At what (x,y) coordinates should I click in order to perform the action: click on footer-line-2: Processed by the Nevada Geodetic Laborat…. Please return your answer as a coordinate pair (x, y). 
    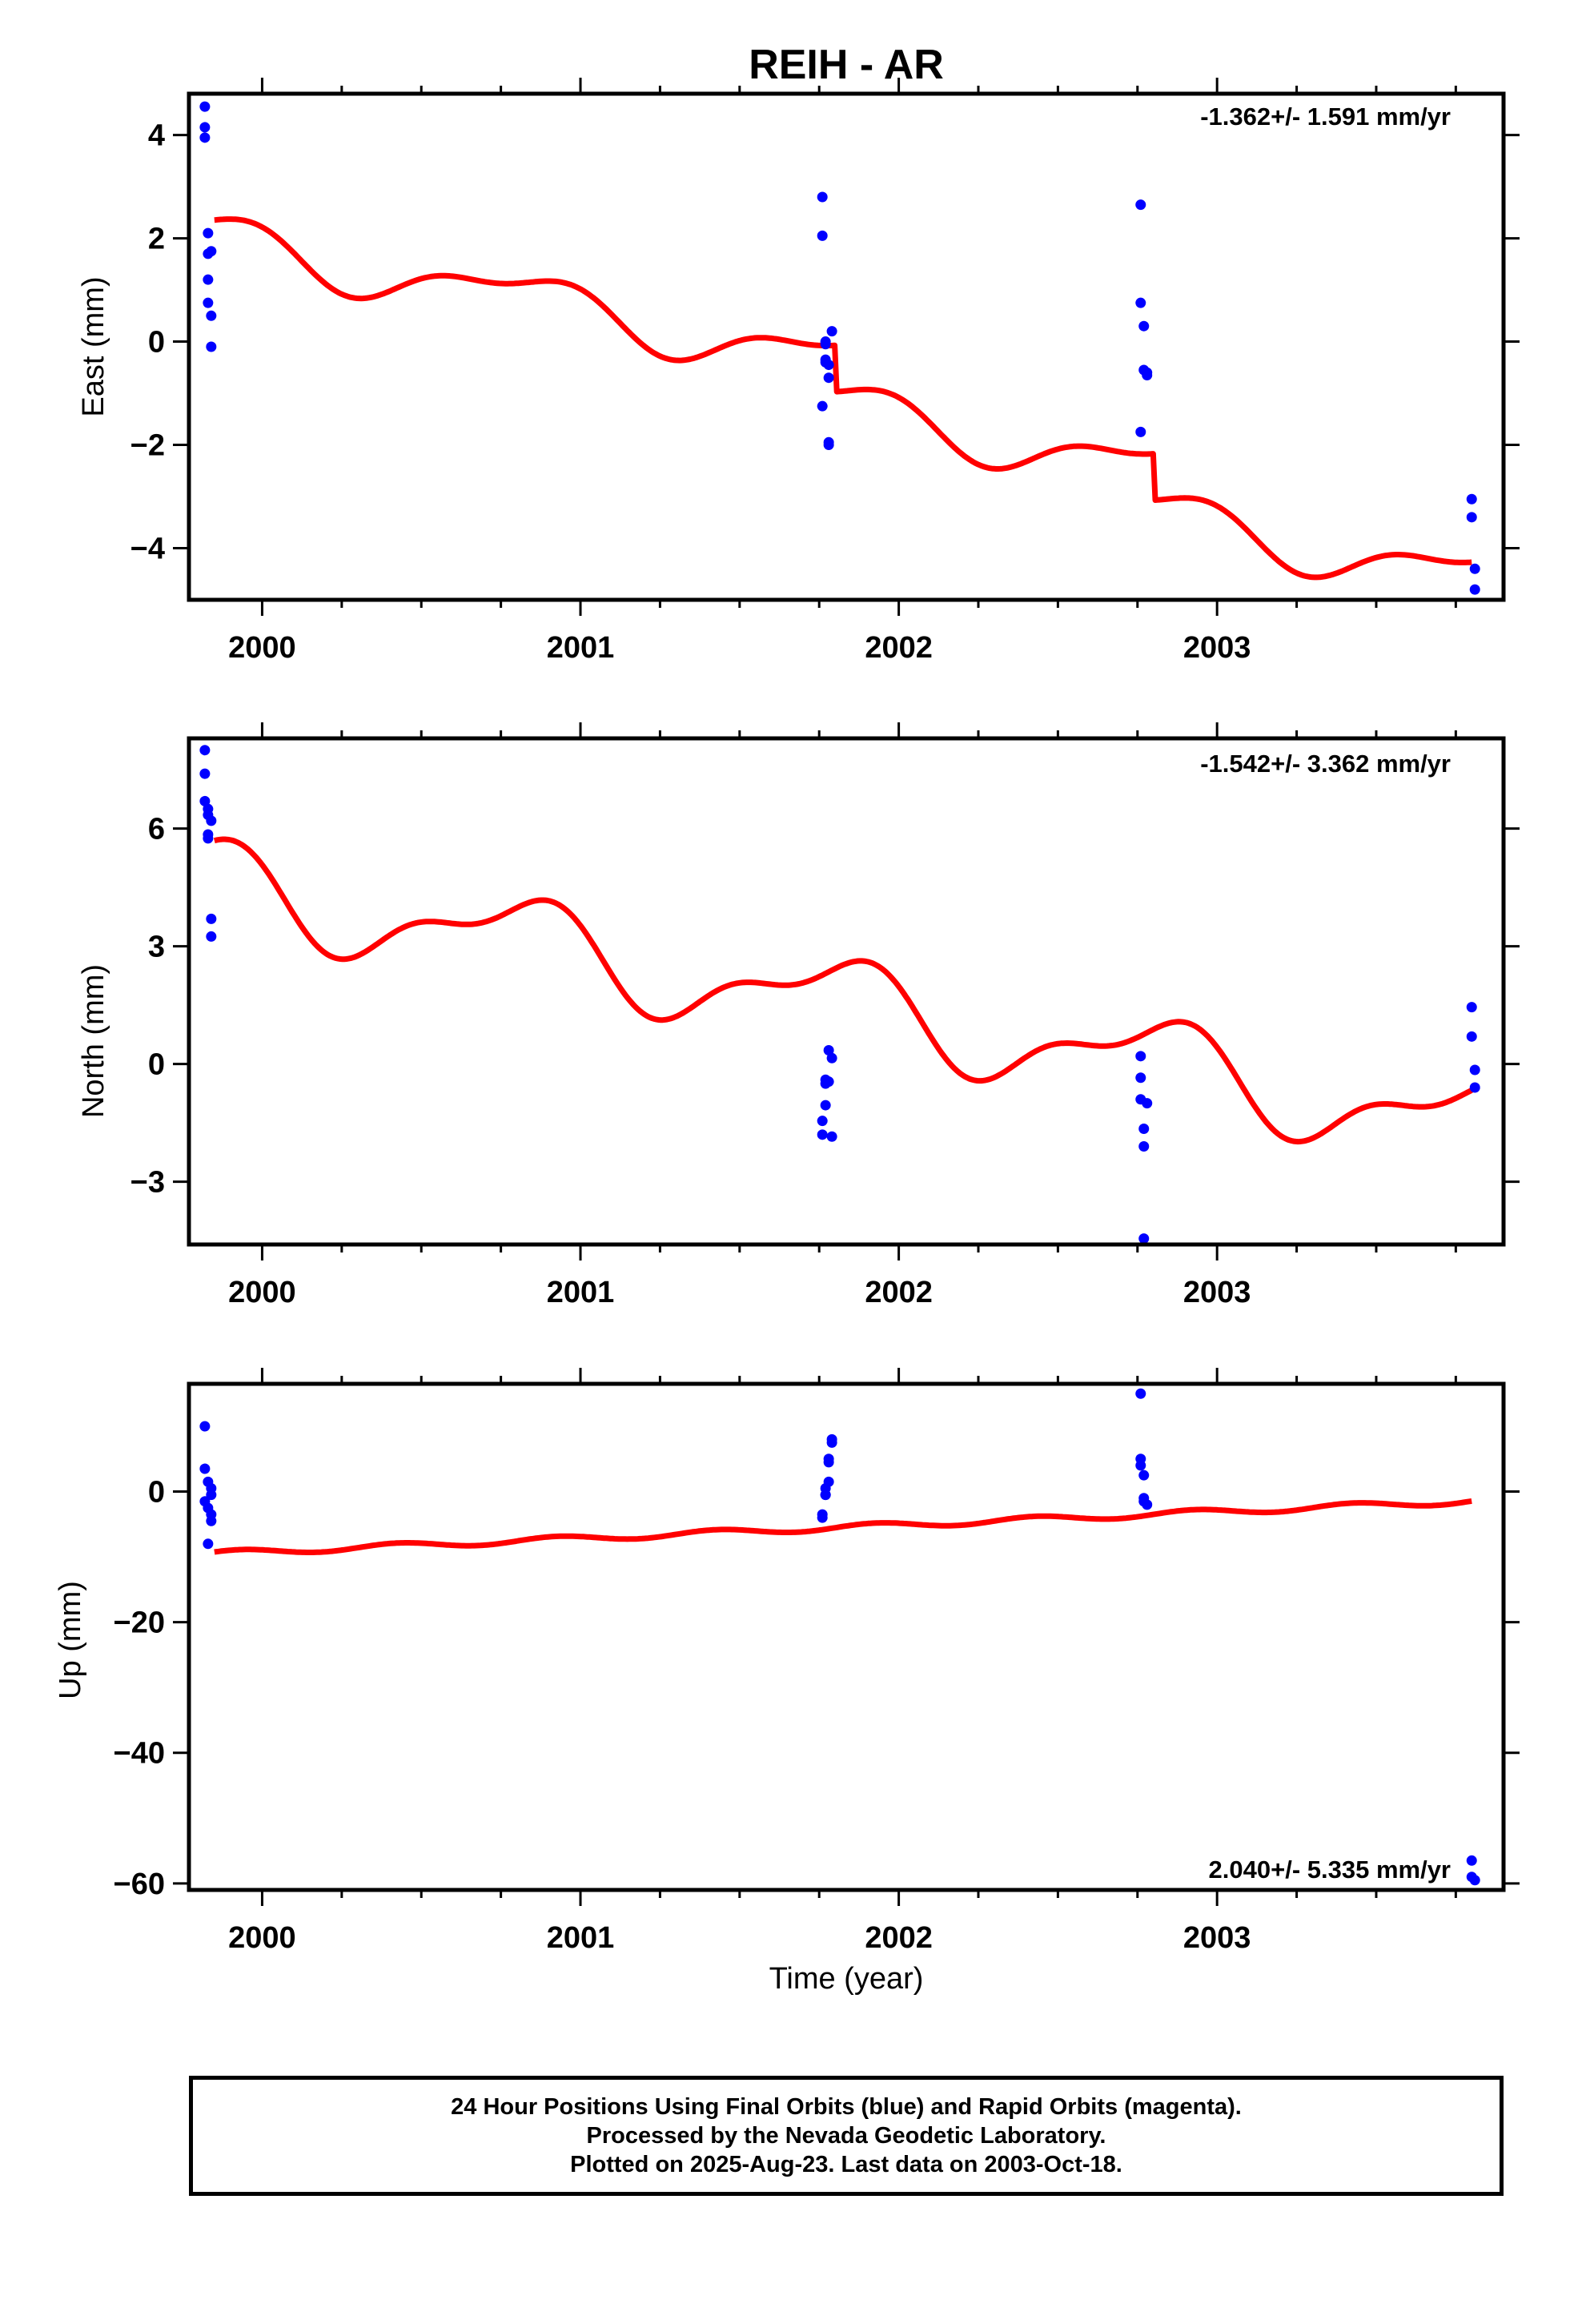
    Looking at the image, I should click on (846, 2136).